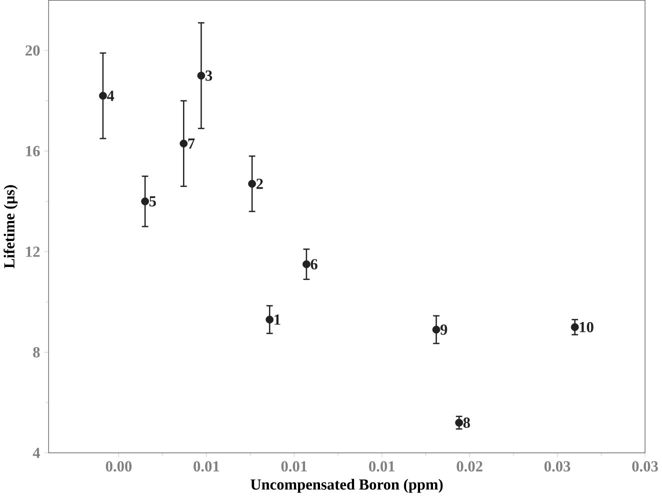  What do you see at coordinates (259, 183) in the screenshot?
I see `annotation: 2` at bounding box center [259, 183].